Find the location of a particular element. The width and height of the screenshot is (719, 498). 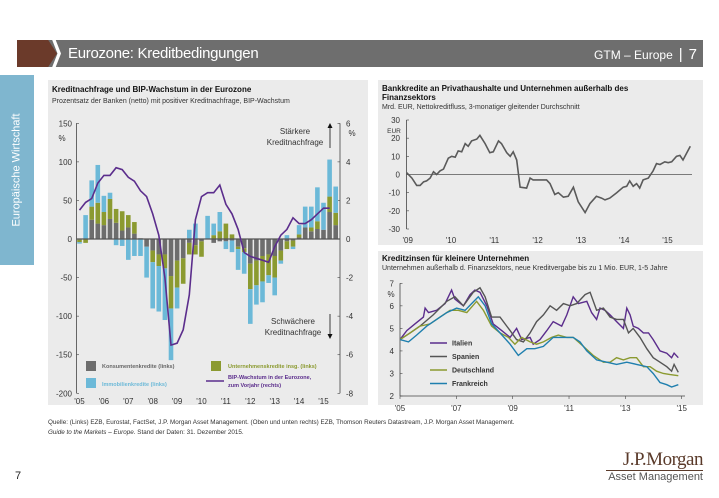

y2-tick-label: 2 is located at coordinates (348, 200).